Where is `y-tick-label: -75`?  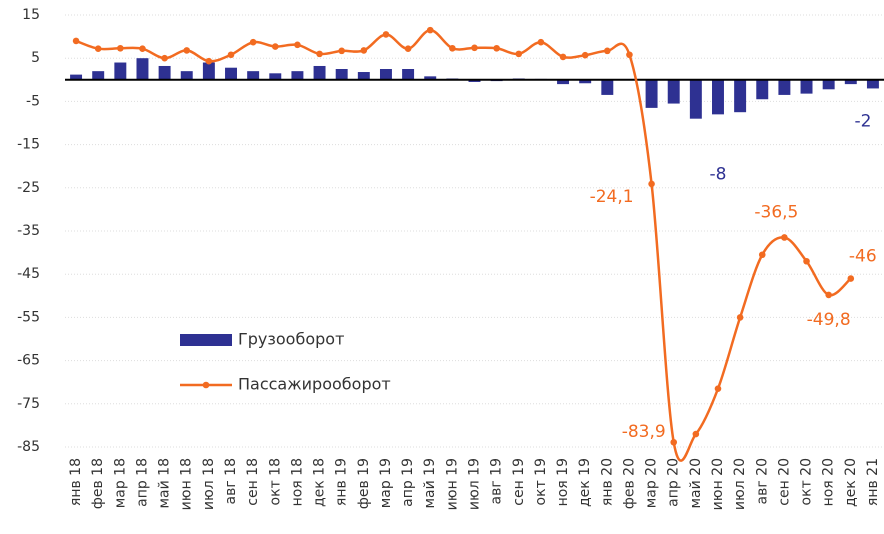
y-tick-label: -75 is located at coordinates (28, 404).